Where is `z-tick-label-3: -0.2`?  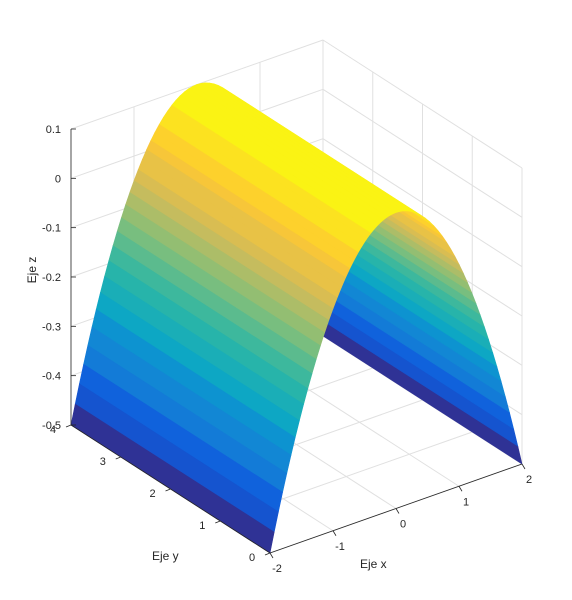 z-tick-label-3: -0.2 is located at coordinates (51, 278).